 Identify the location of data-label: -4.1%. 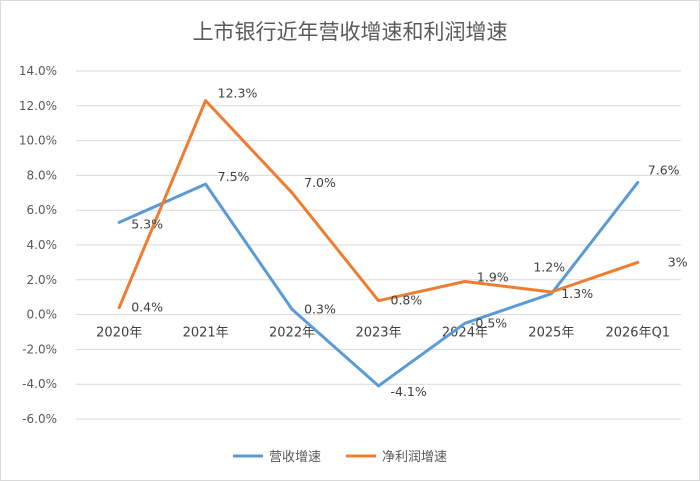
(409, 391).